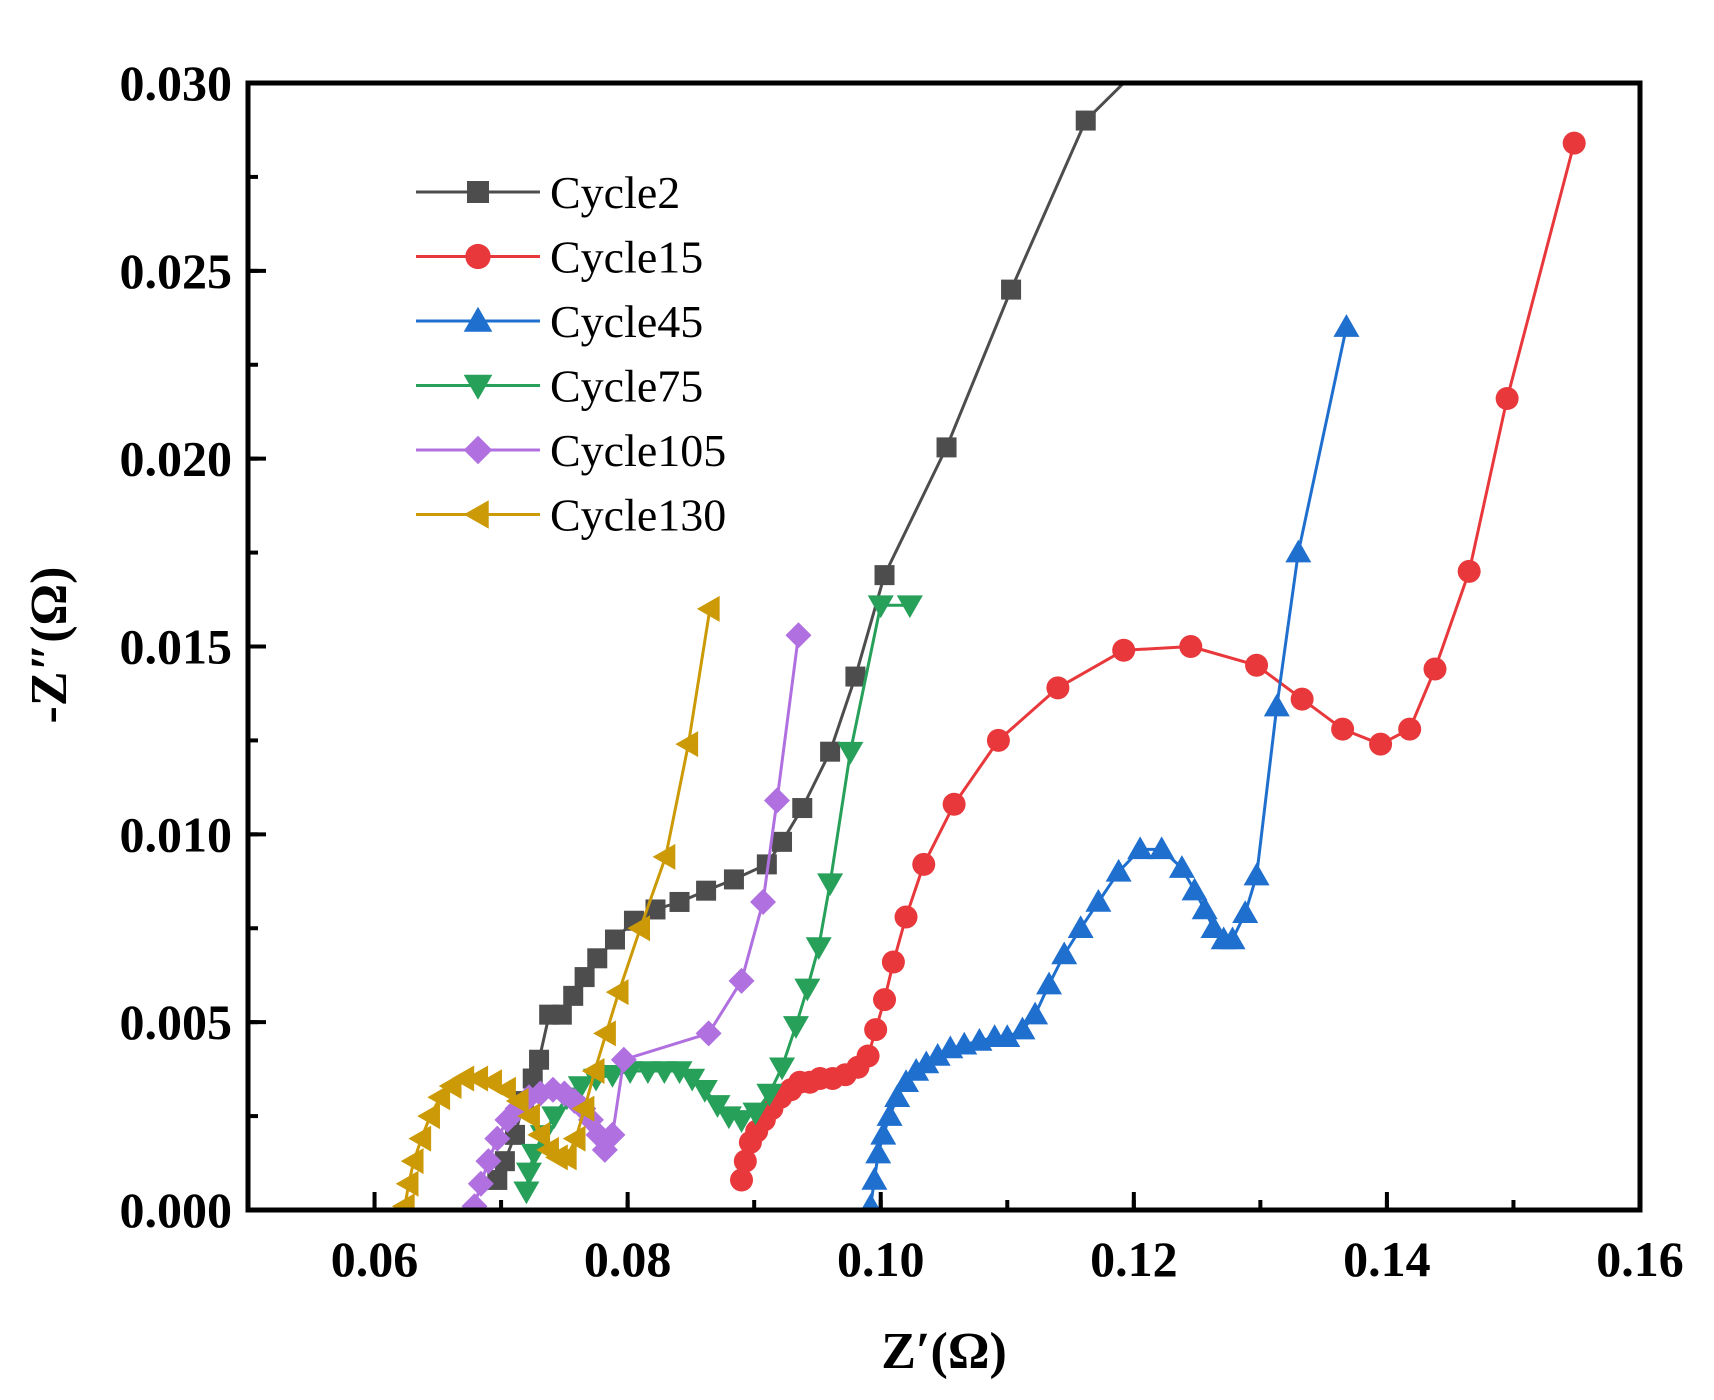  Describe the element at coordinates (176, 1210) in the screenshot. I see `y-tick-label: 0.000` at that location.